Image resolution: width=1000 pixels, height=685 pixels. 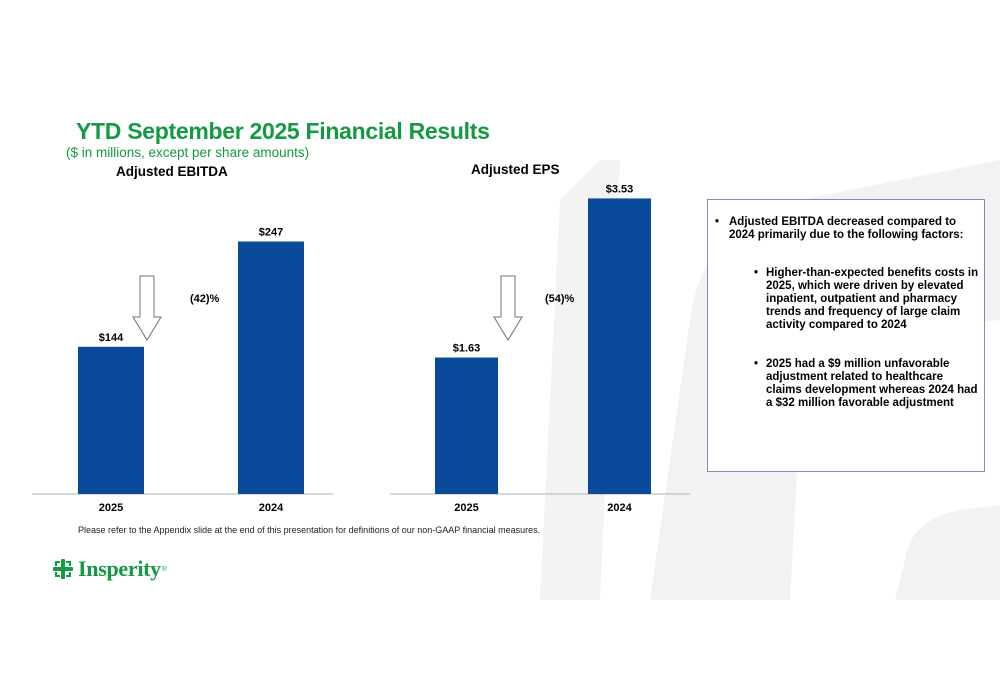 I want to click on ebitda-chart-title: Adjusted EBITDA, so click(x=172, y=171).